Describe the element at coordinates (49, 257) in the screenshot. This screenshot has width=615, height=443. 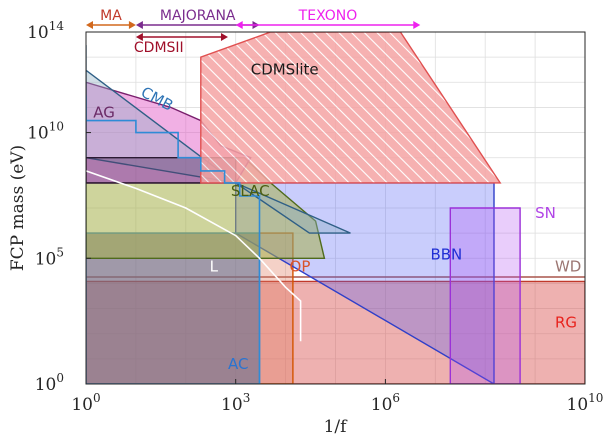
I see `y-tick-label: 10⁵` at that location.